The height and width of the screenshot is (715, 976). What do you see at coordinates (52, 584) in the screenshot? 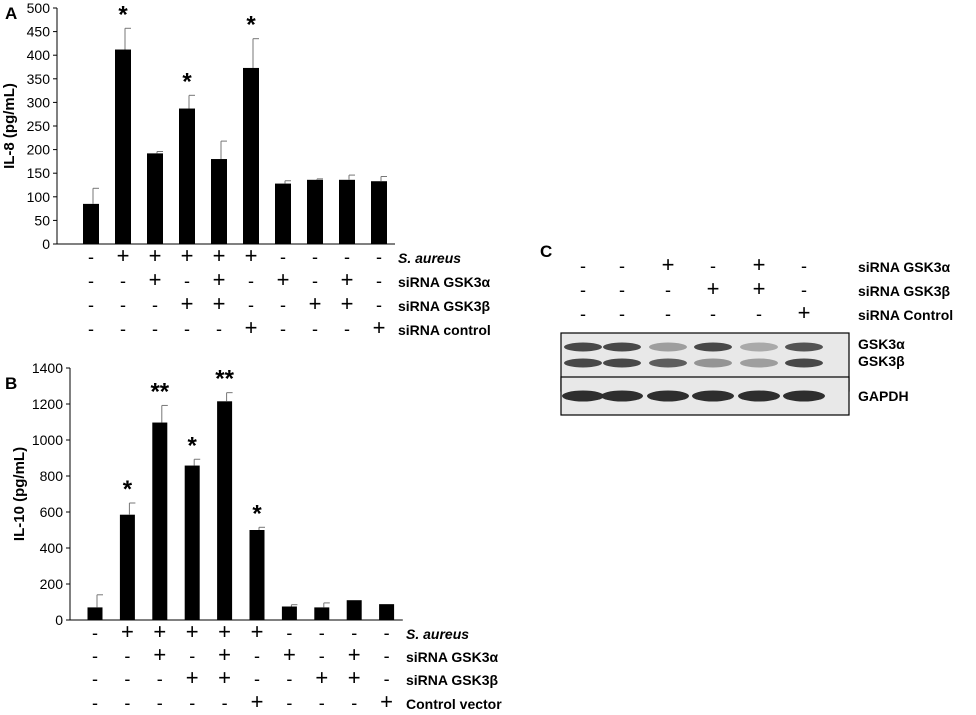
I see `y-tick-label: 200` at bounding box center [52, 584].